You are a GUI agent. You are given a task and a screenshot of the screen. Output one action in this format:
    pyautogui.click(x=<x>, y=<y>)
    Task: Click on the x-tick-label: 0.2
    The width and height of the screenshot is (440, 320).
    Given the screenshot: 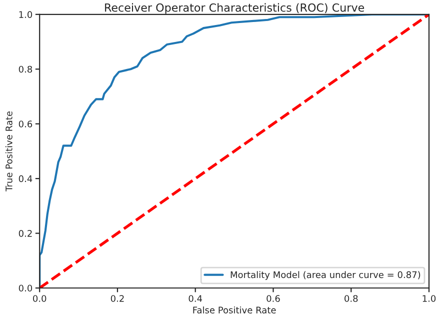 What is the action you would take?
    pyautogui.click(x=117, y=298)
    